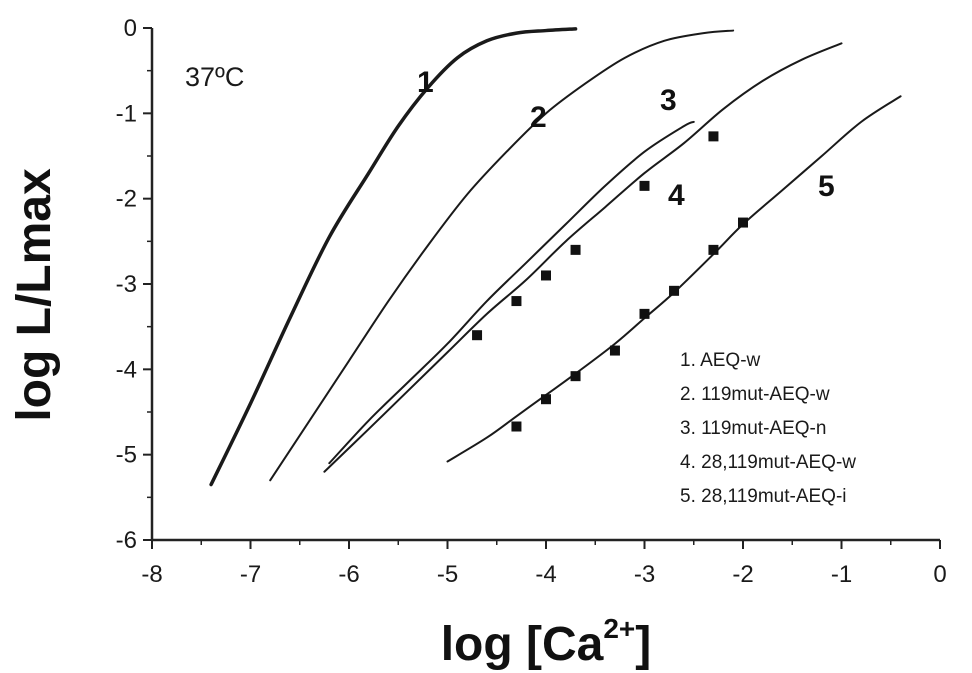 The width and height of the screenshot is (972, 673). Describe the element at coordinates (763, 496) in the screenshot. I see `legend-item-5: 5. 28,119mut-AEQ-i` at that location.